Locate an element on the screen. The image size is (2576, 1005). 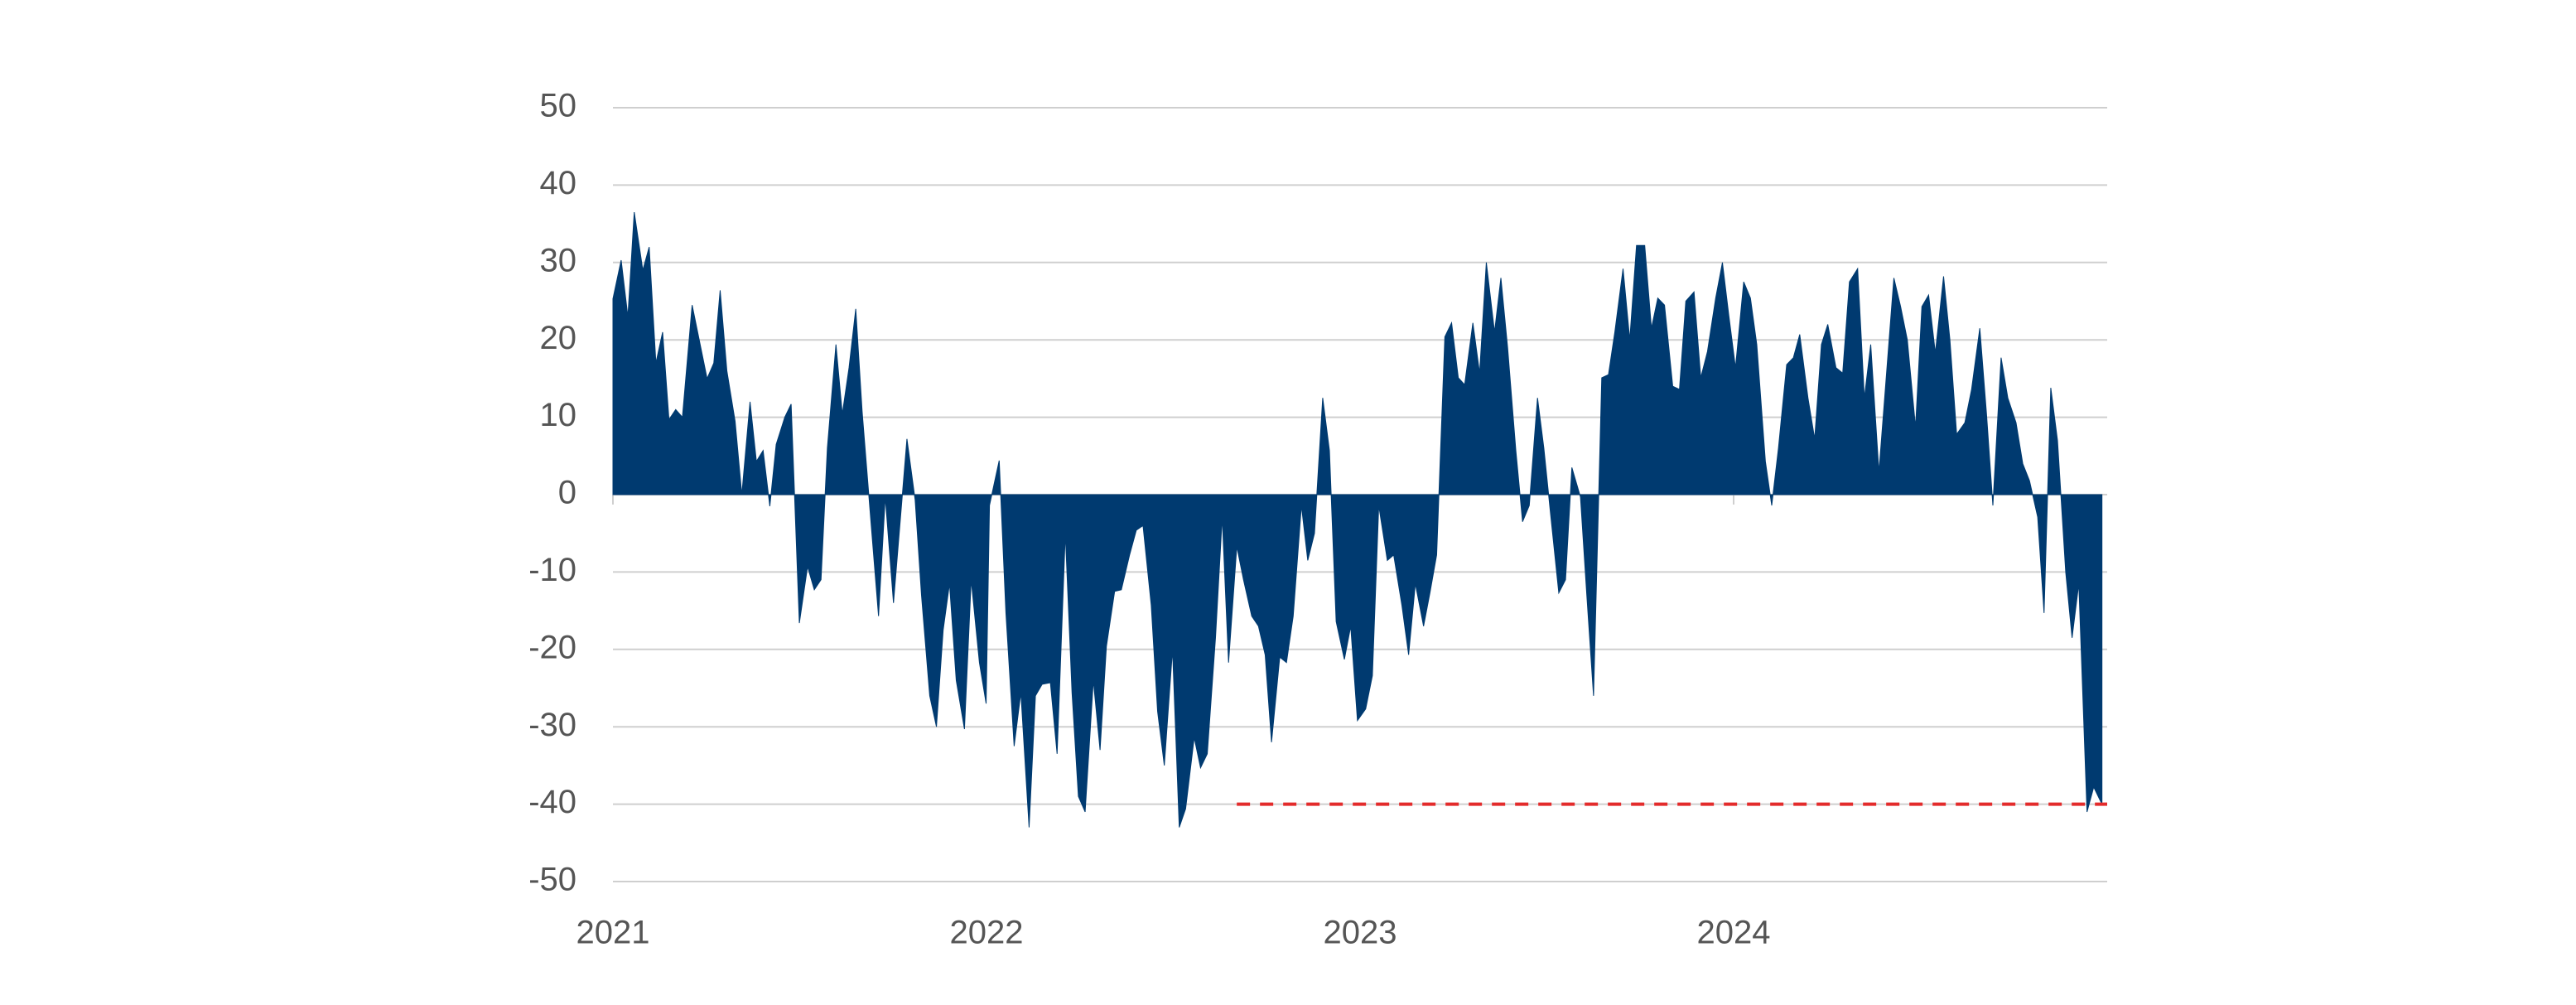
x-tick-label: 2023 is located at coordinates (1360, 933).